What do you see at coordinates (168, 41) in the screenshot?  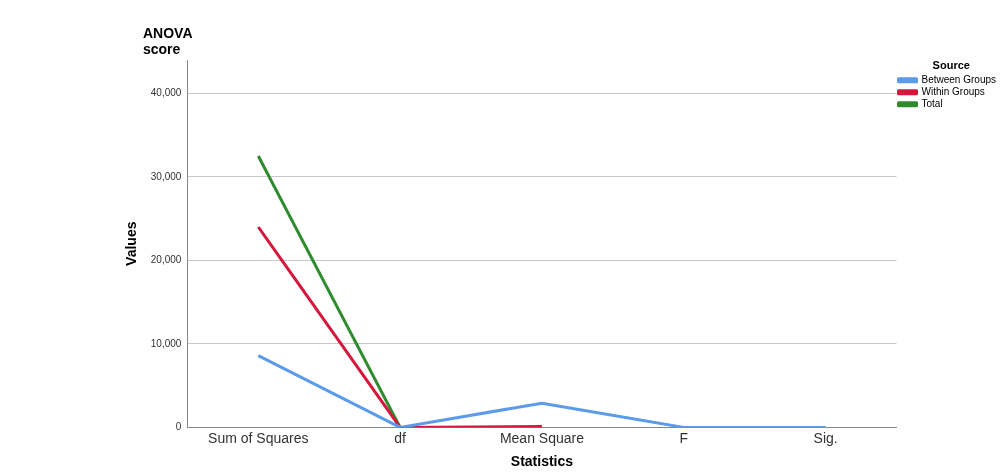 I see `chart-title: ANOVA score` at bounding box center [168, 41].